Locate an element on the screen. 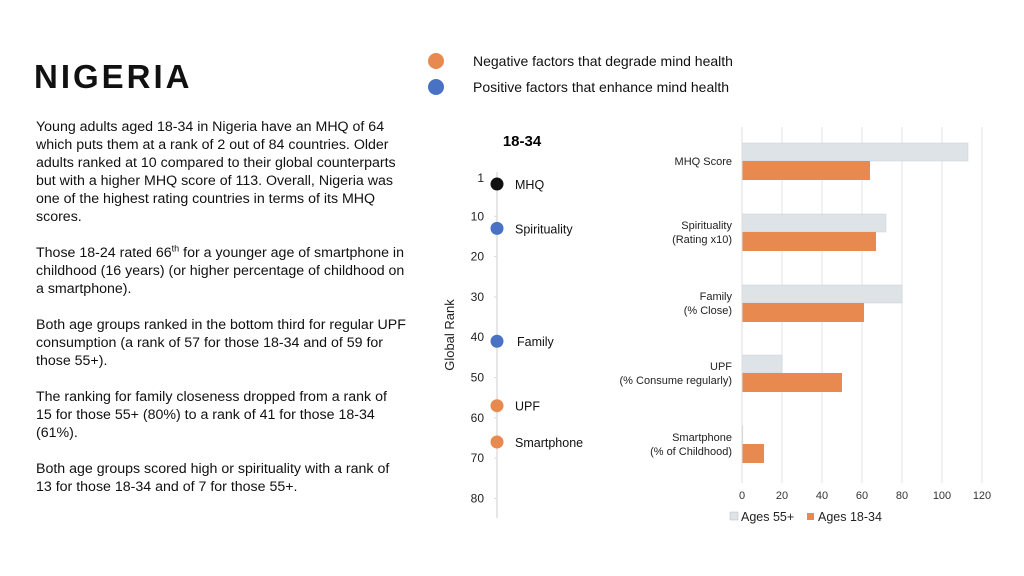  category-label: Family is located at coordinates (716, 297).